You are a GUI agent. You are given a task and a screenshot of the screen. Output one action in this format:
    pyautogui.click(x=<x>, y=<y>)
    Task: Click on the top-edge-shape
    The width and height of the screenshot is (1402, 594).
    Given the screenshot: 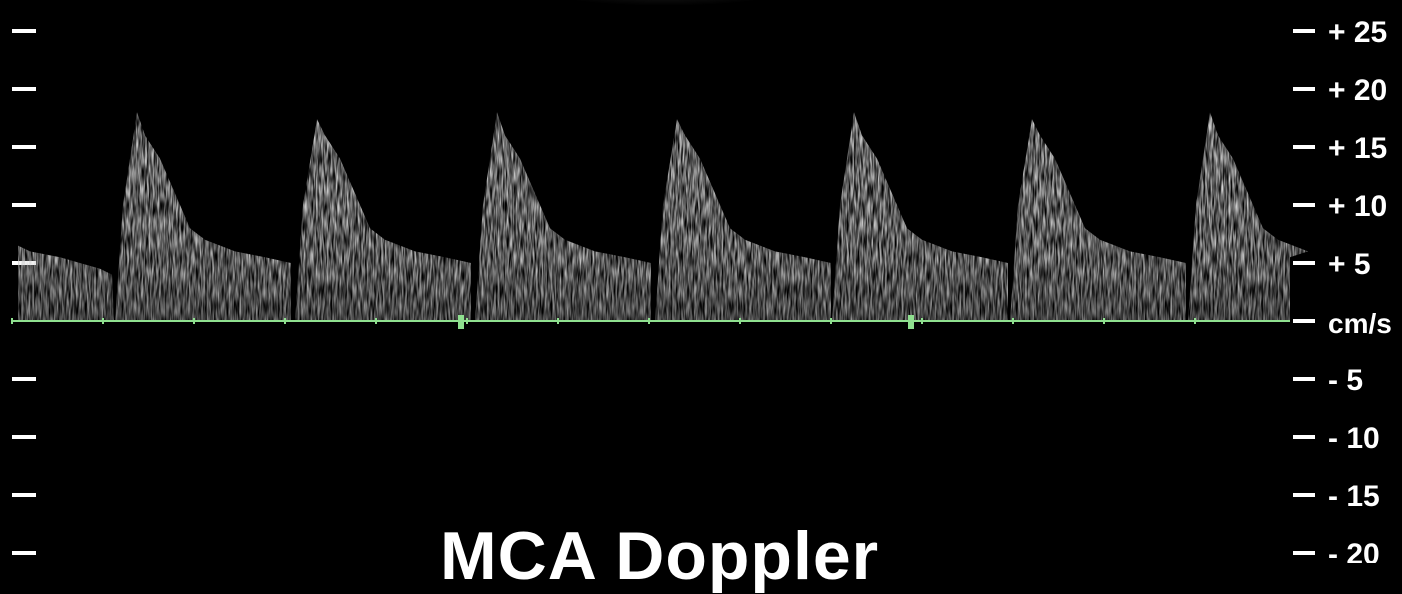 What is the action you would take?
    pyautogui.click(x=665, y=3)
    